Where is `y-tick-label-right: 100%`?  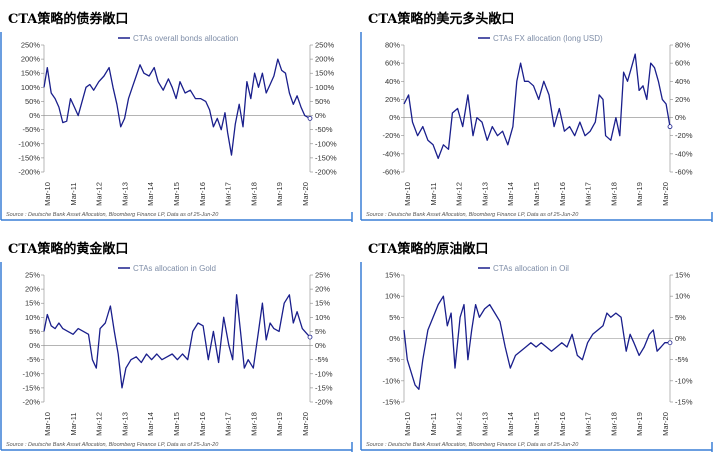
y-tick-label-right: 100% is located at coordinates (325, 87).